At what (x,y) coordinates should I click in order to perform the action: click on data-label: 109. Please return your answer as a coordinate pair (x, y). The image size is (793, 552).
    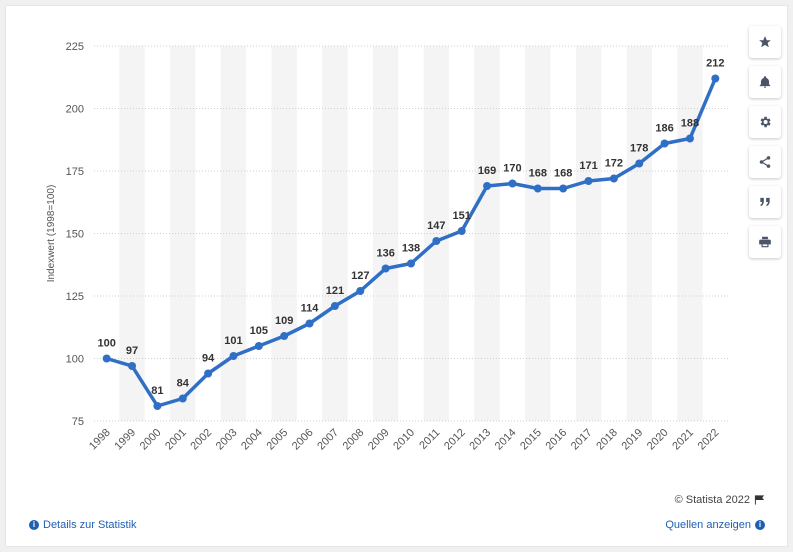
    Looking at the image, I should click on (284, 321).